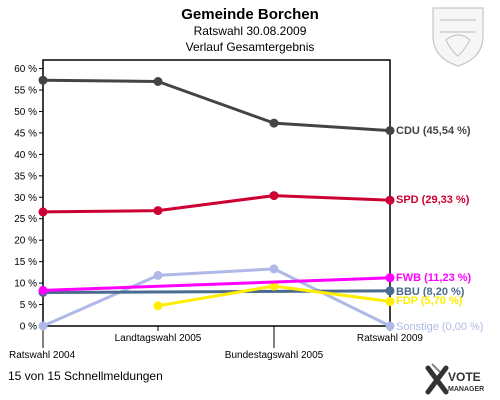 The width and height of the screenshot is (500, 400). I want to click on votemanager-x-icon, so click(437, 379).